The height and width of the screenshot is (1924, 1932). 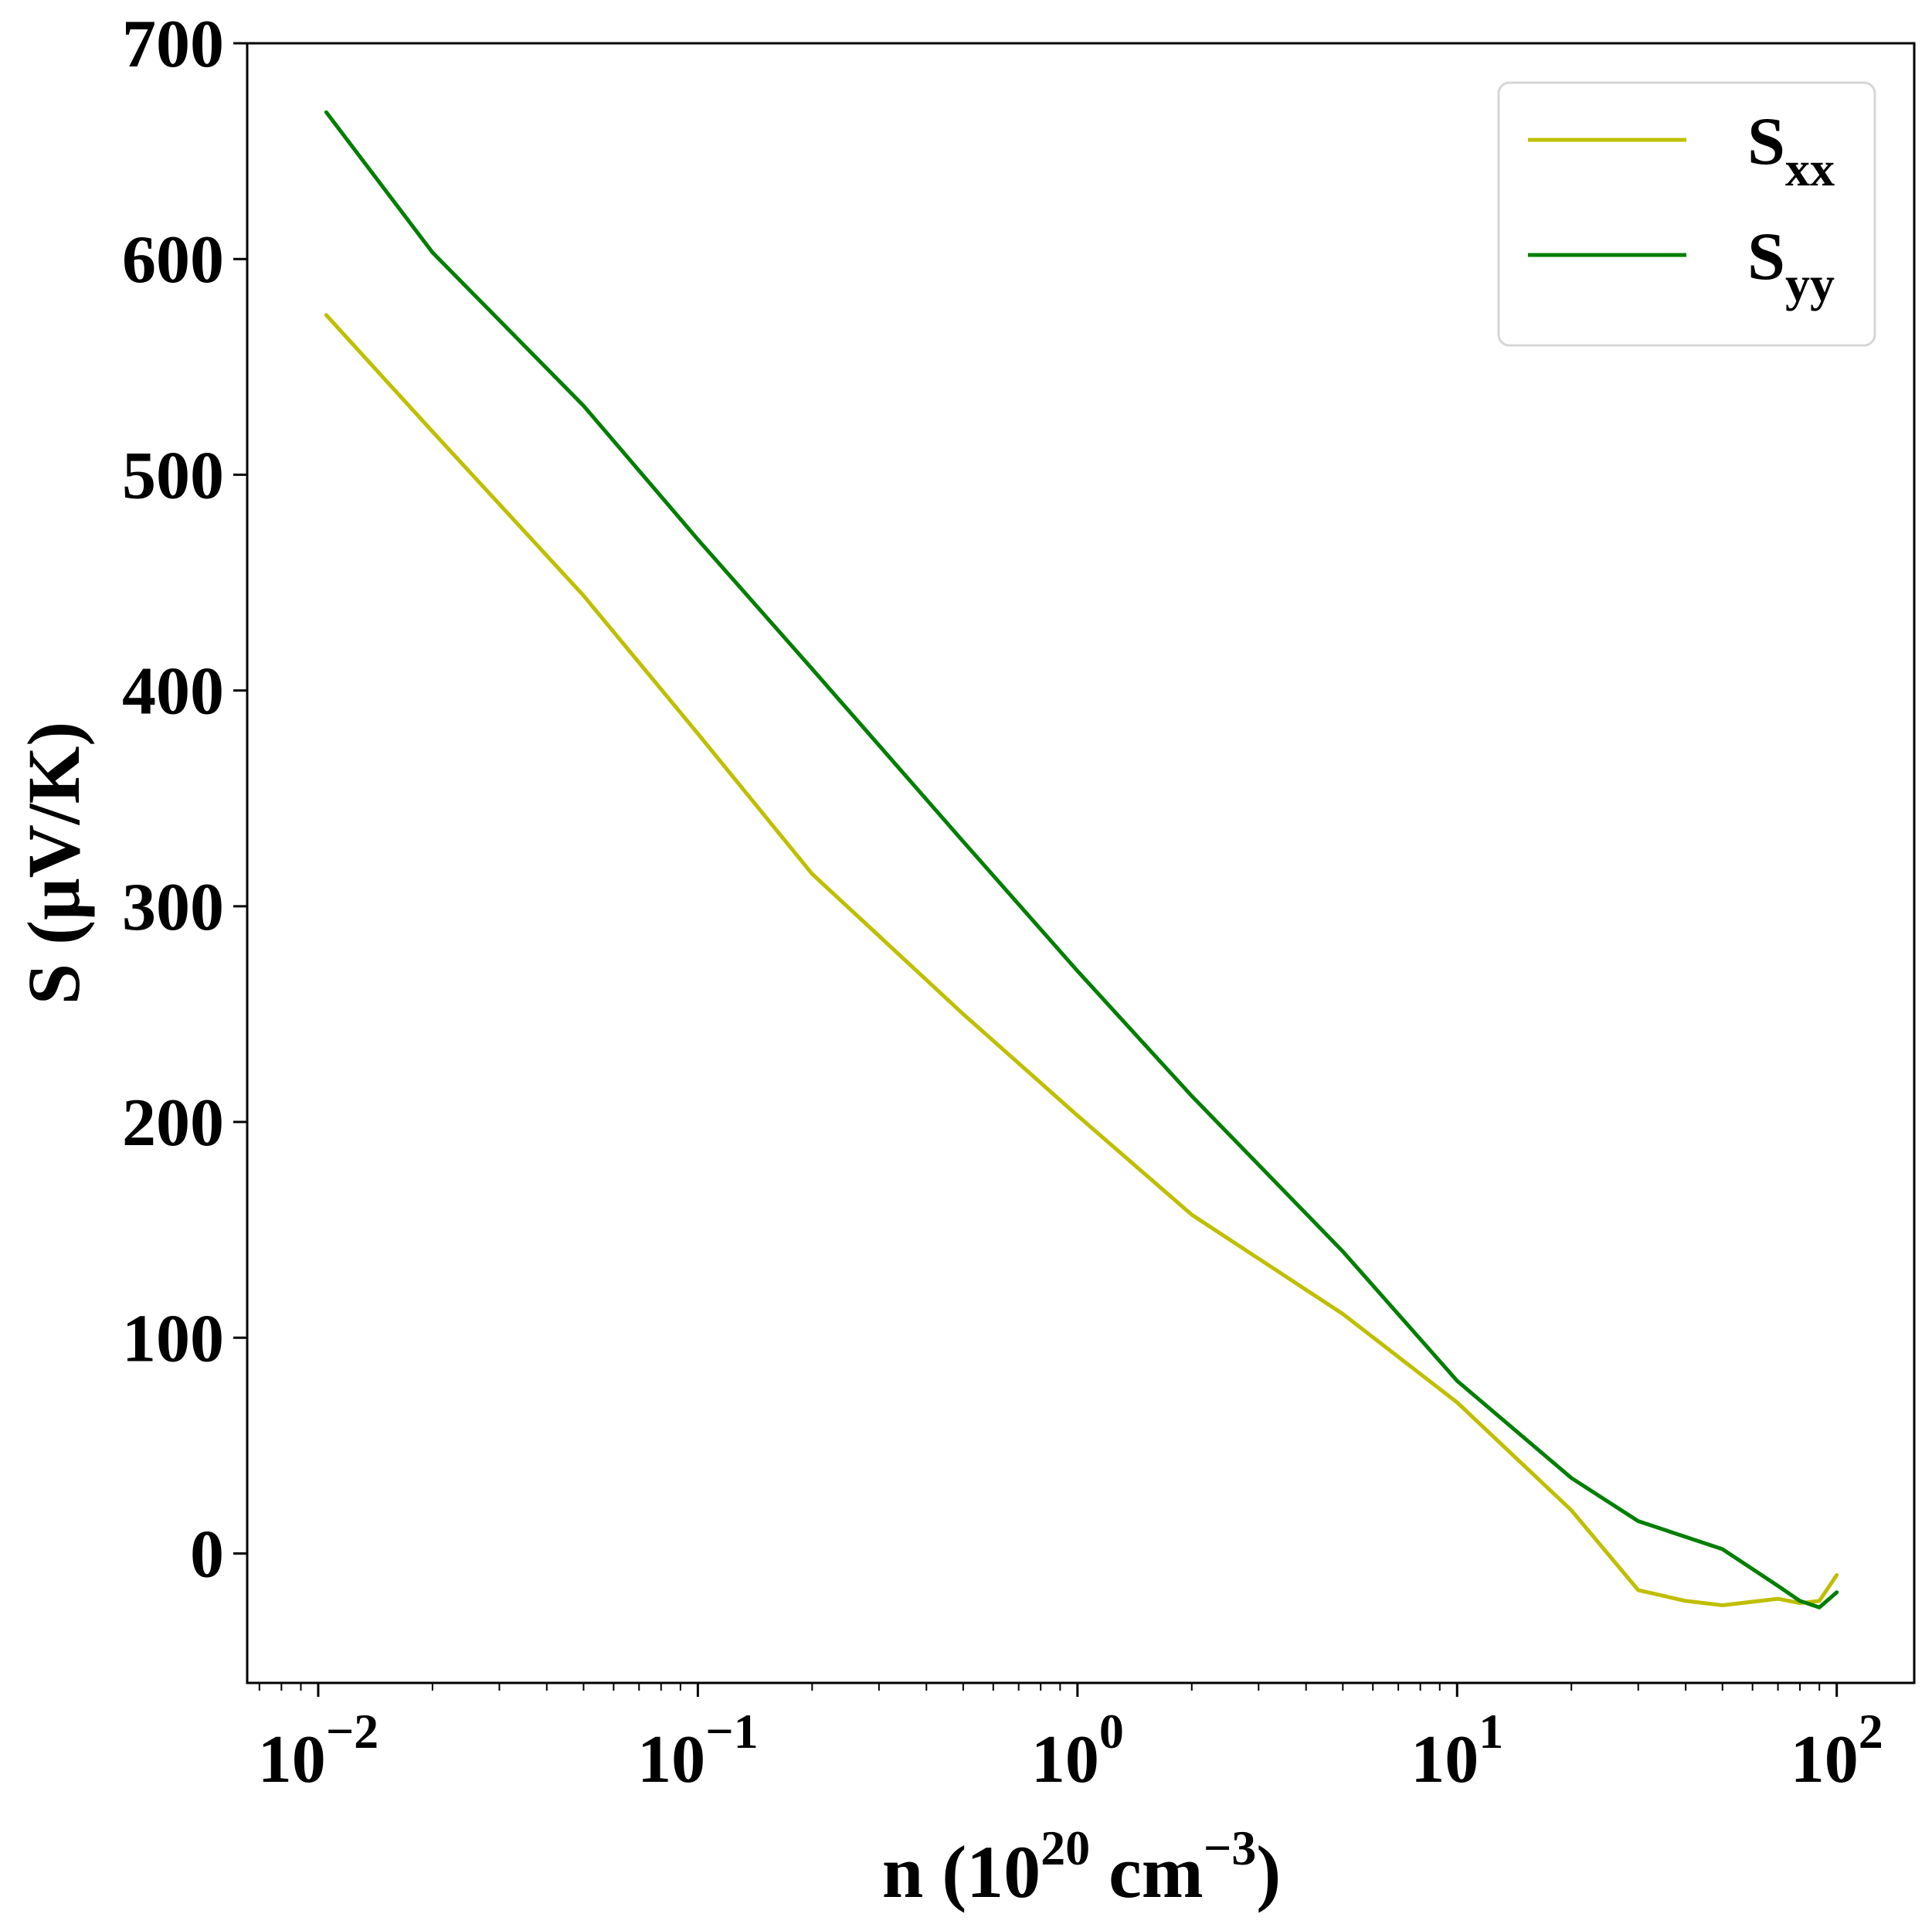 What do you see at coordinates (1457, 1750) in the screenshot?
I see `x-tick-label: 10¹` at bounding box center [1457, 1750].